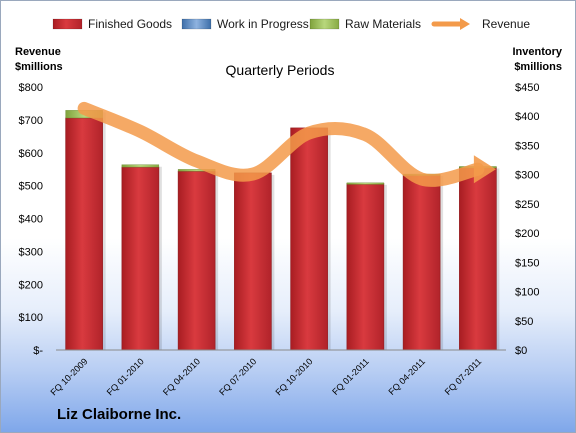  I want to click on left-tick-label: $400, so click(31, 220).